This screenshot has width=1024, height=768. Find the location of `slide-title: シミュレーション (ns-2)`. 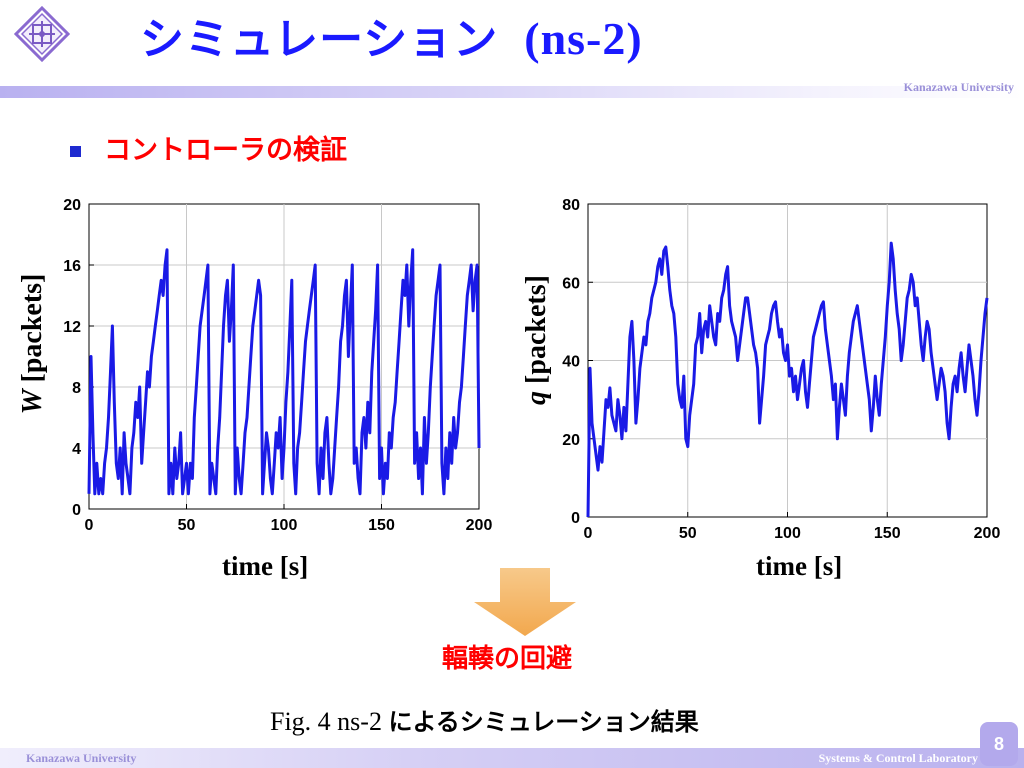

slide-title: シミュレーション (ns-2) is located at coordinates (391, 39).